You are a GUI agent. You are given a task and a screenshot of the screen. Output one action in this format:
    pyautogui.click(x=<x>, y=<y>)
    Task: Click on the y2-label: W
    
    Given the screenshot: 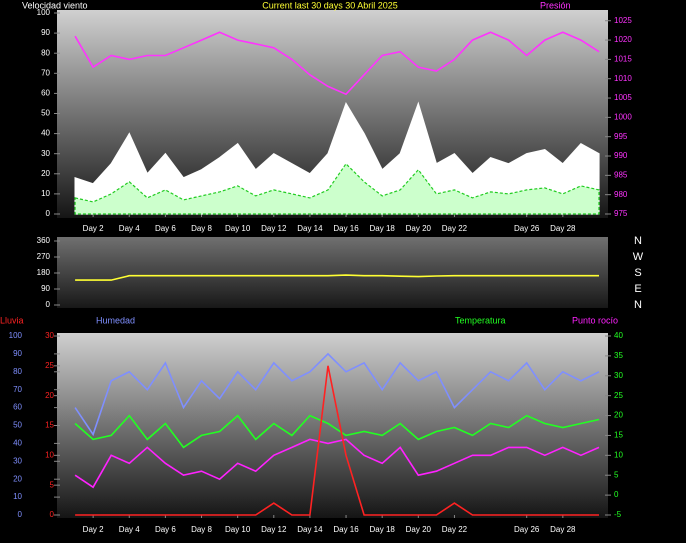 What is the action you would take?
    pyautogui.click(x=638, y=257)
    